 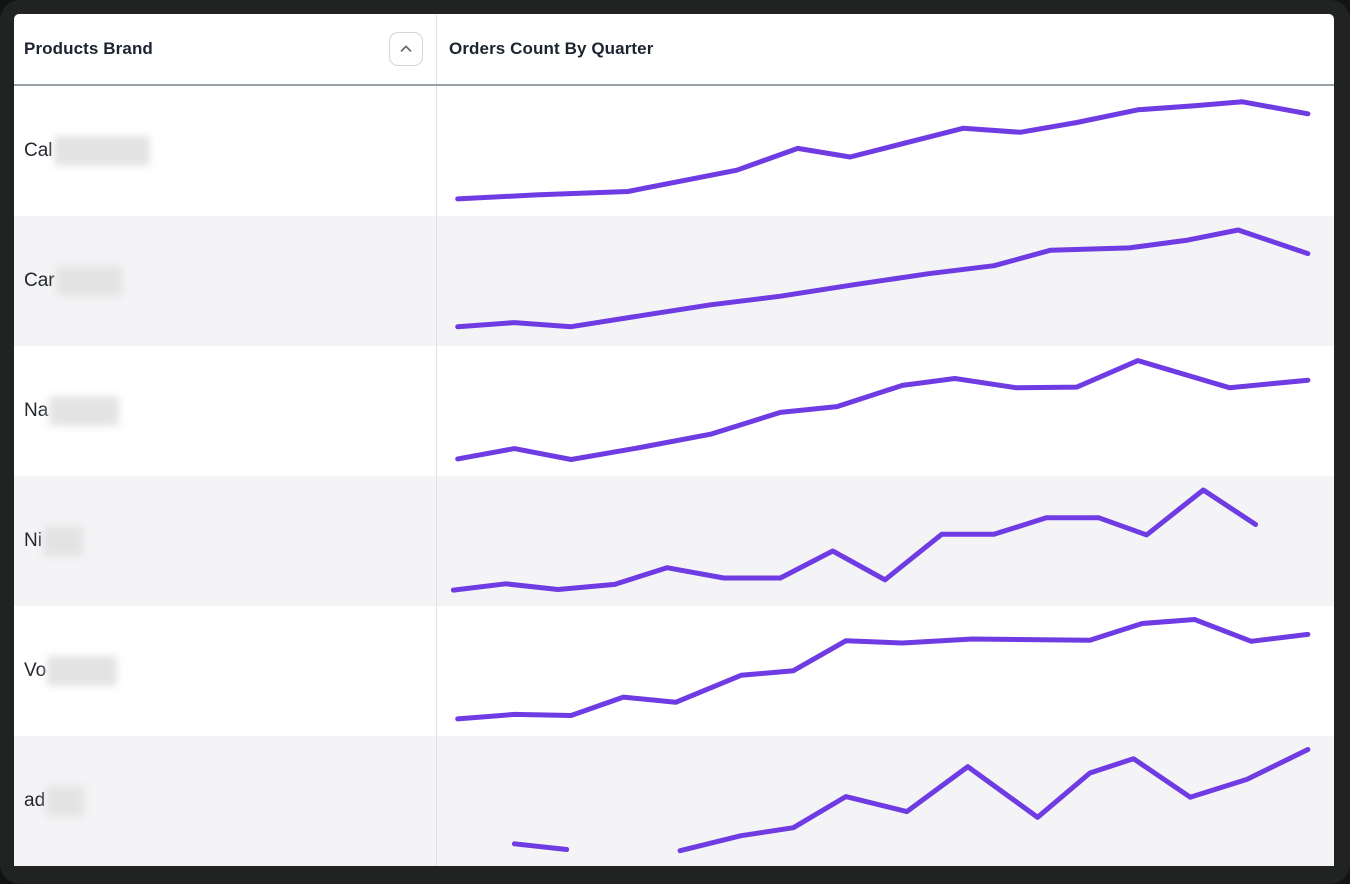 What do you see at coordinates (225, 541) in the screenshot?
I see `brand-cell: Ni` at bounding box center [225, 541].